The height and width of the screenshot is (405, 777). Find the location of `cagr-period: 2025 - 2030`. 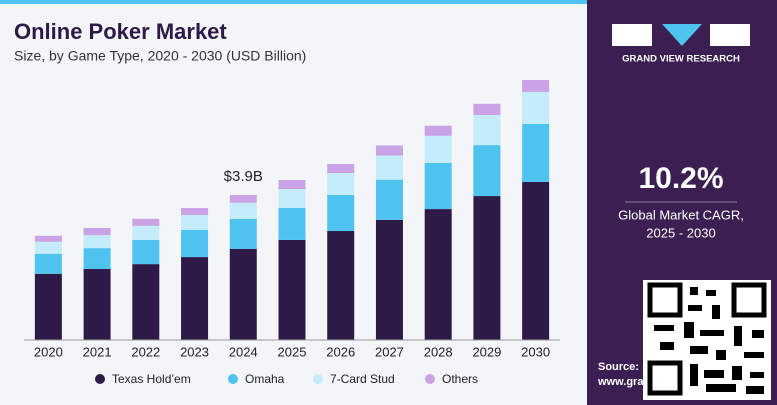

cagr-period: 2025 - 2030 is located at coordinates (680, 232).